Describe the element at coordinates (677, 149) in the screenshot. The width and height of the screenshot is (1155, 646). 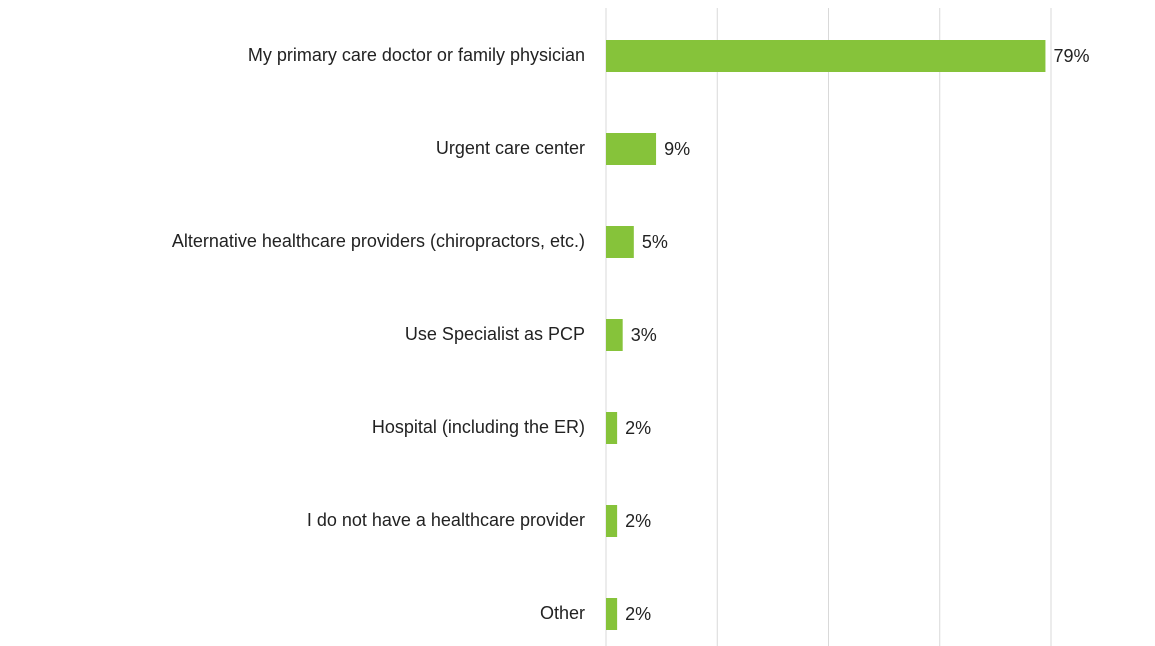
I see `data-label: 9%` at that location.